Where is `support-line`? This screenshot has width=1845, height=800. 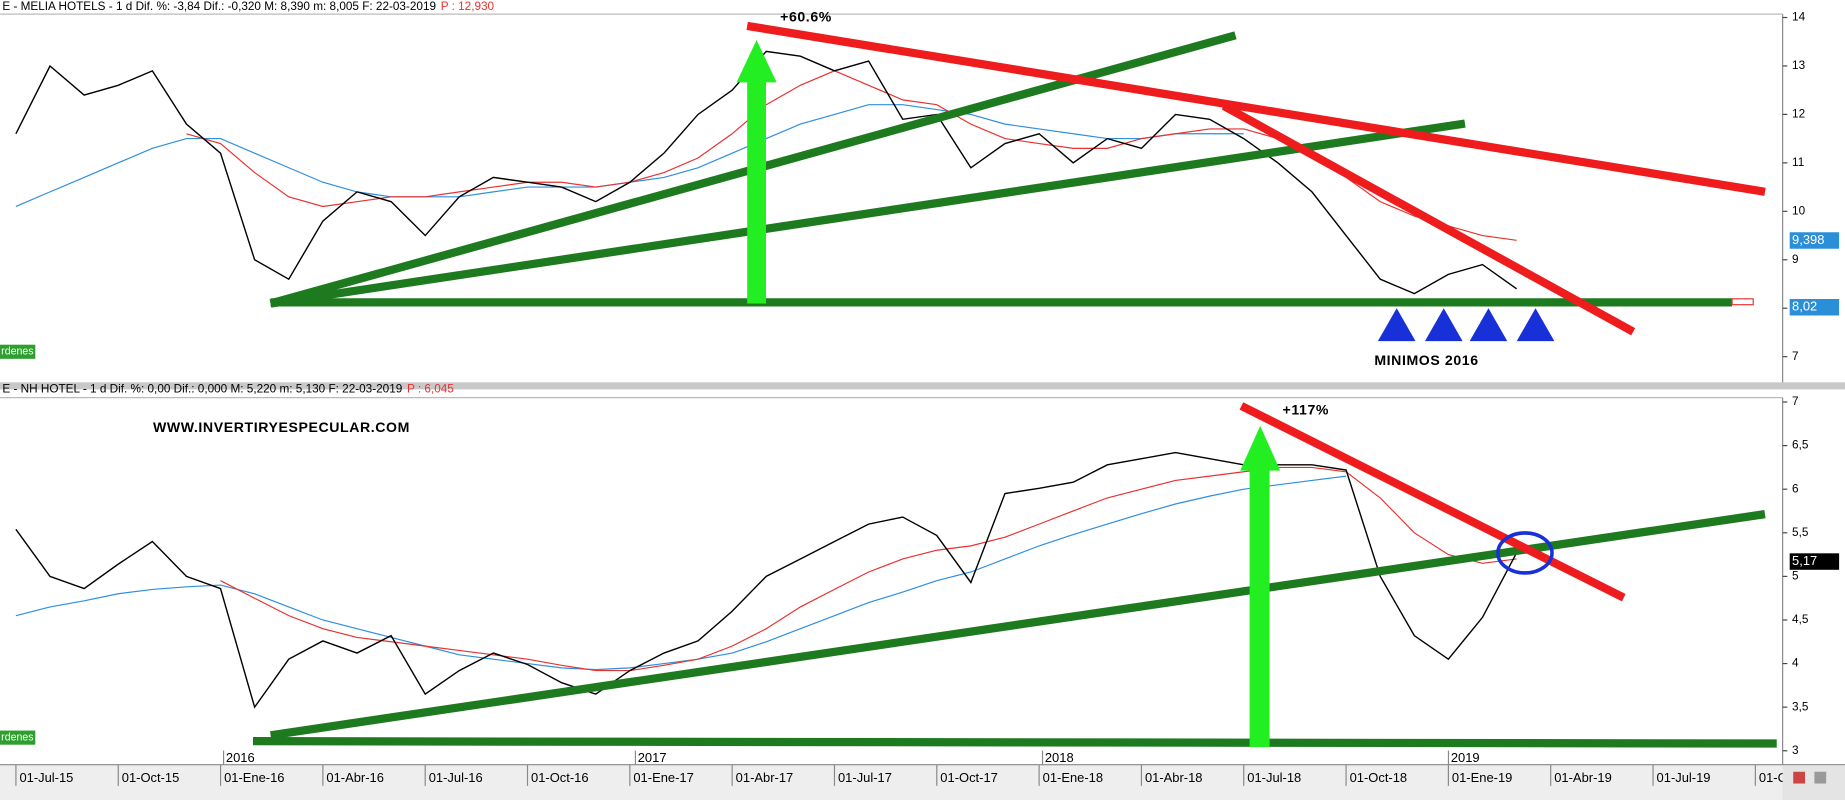
support-line is located at coordinates (1014, 742).